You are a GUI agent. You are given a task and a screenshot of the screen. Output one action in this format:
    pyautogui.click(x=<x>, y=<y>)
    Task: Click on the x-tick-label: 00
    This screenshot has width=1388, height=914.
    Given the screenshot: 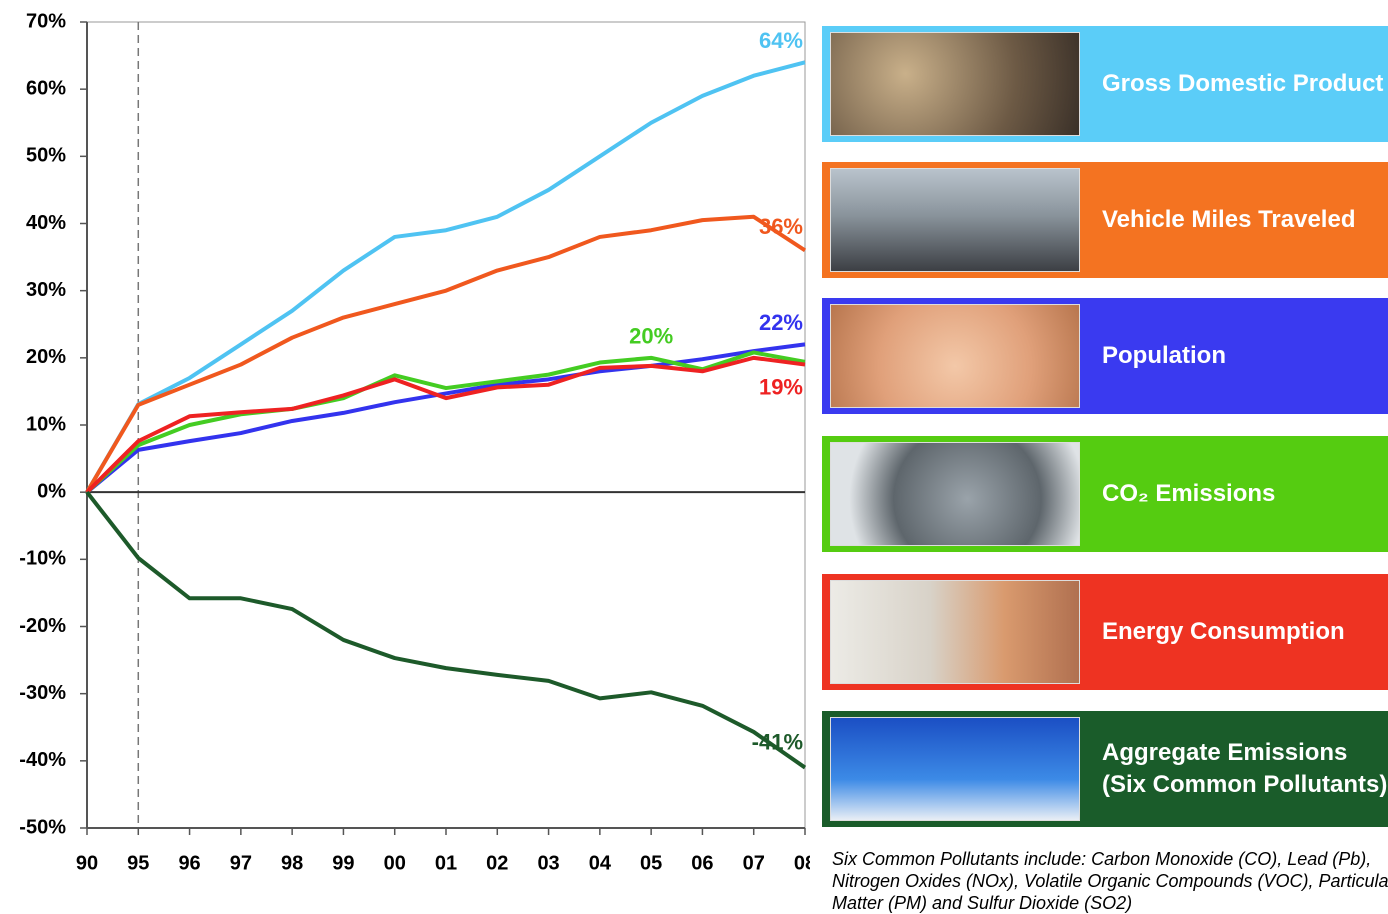 What is the action you would take?
    pyautogui.click(x=395, y=863)
    